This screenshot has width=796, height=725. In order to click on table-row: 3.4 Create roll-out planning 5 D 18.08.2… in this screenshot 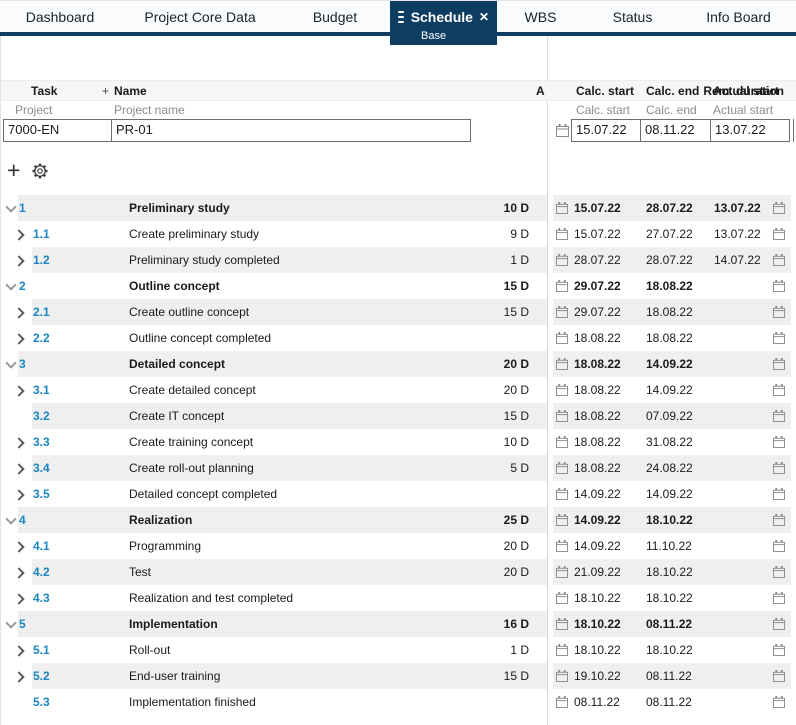, I will do `click(398, 468)`.